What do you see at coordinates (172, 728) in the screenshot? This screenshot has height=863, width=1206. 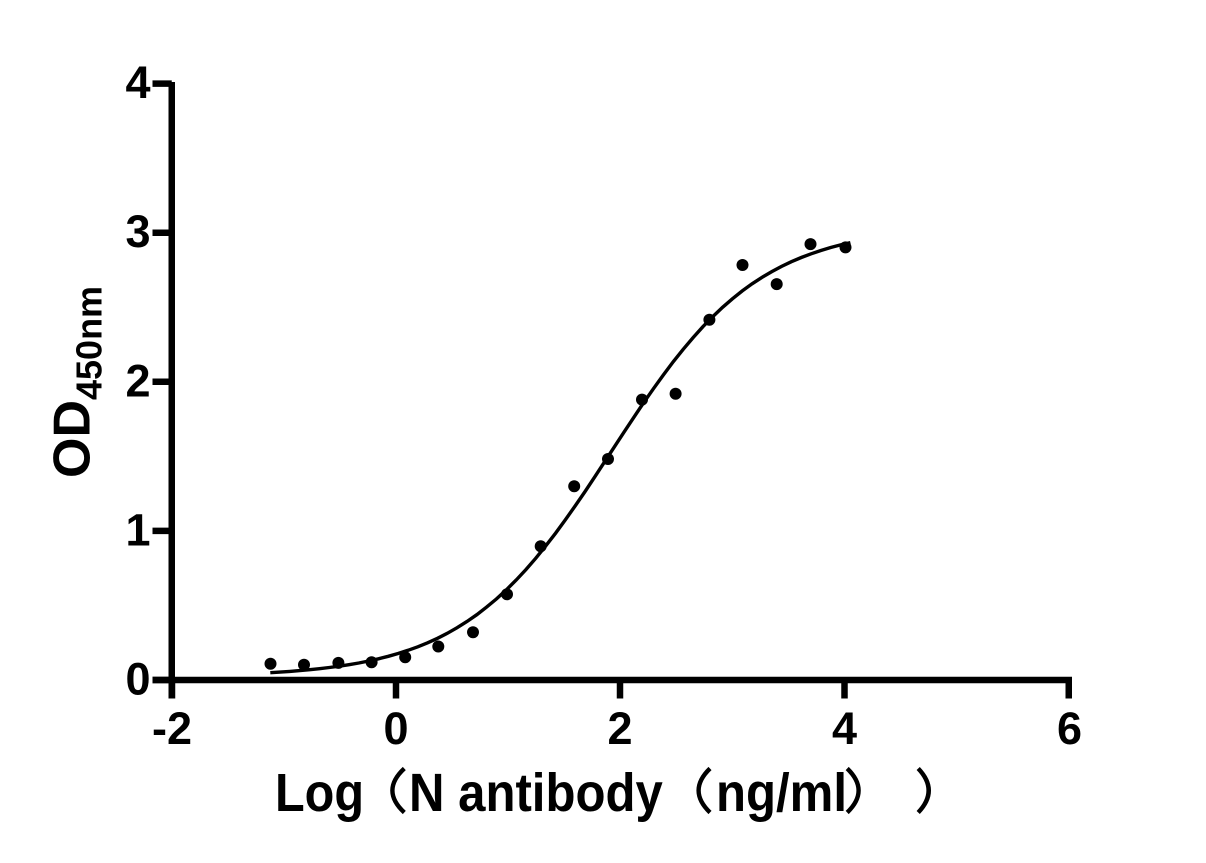 I see `svg-text: -2` at bounding box center [172, 728].